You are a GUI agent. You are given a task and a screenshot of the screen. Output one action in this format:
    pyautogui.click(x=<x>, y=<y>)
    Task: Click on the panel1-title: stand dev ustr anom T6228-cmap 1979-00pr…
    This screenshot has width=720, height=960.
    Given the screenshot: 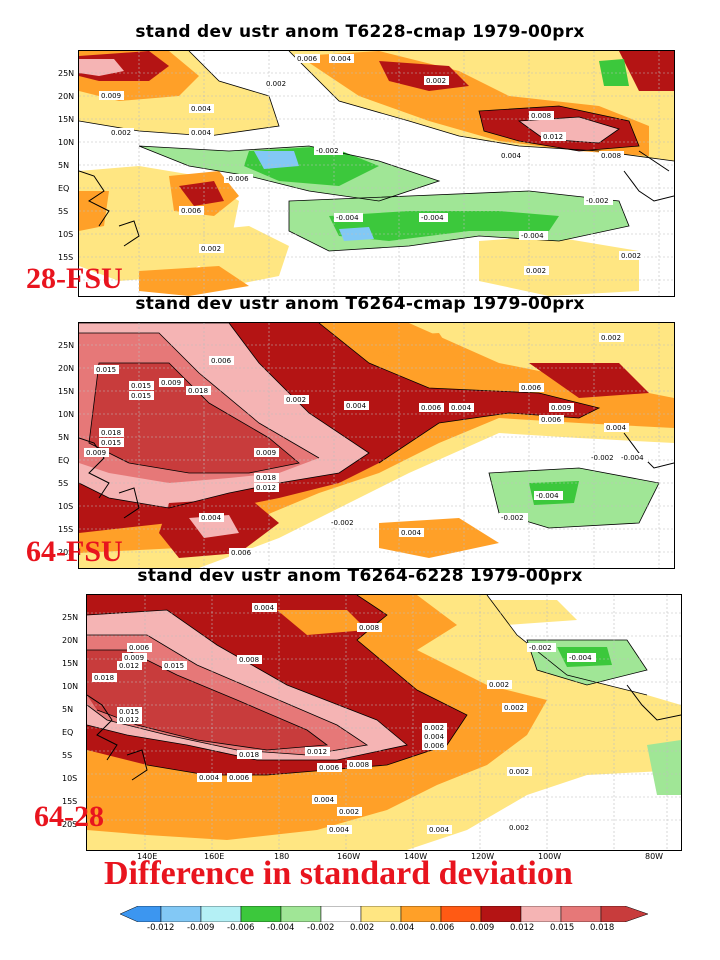 What is the action you would take?
    pyautogui.click(x=360, y=32)
    